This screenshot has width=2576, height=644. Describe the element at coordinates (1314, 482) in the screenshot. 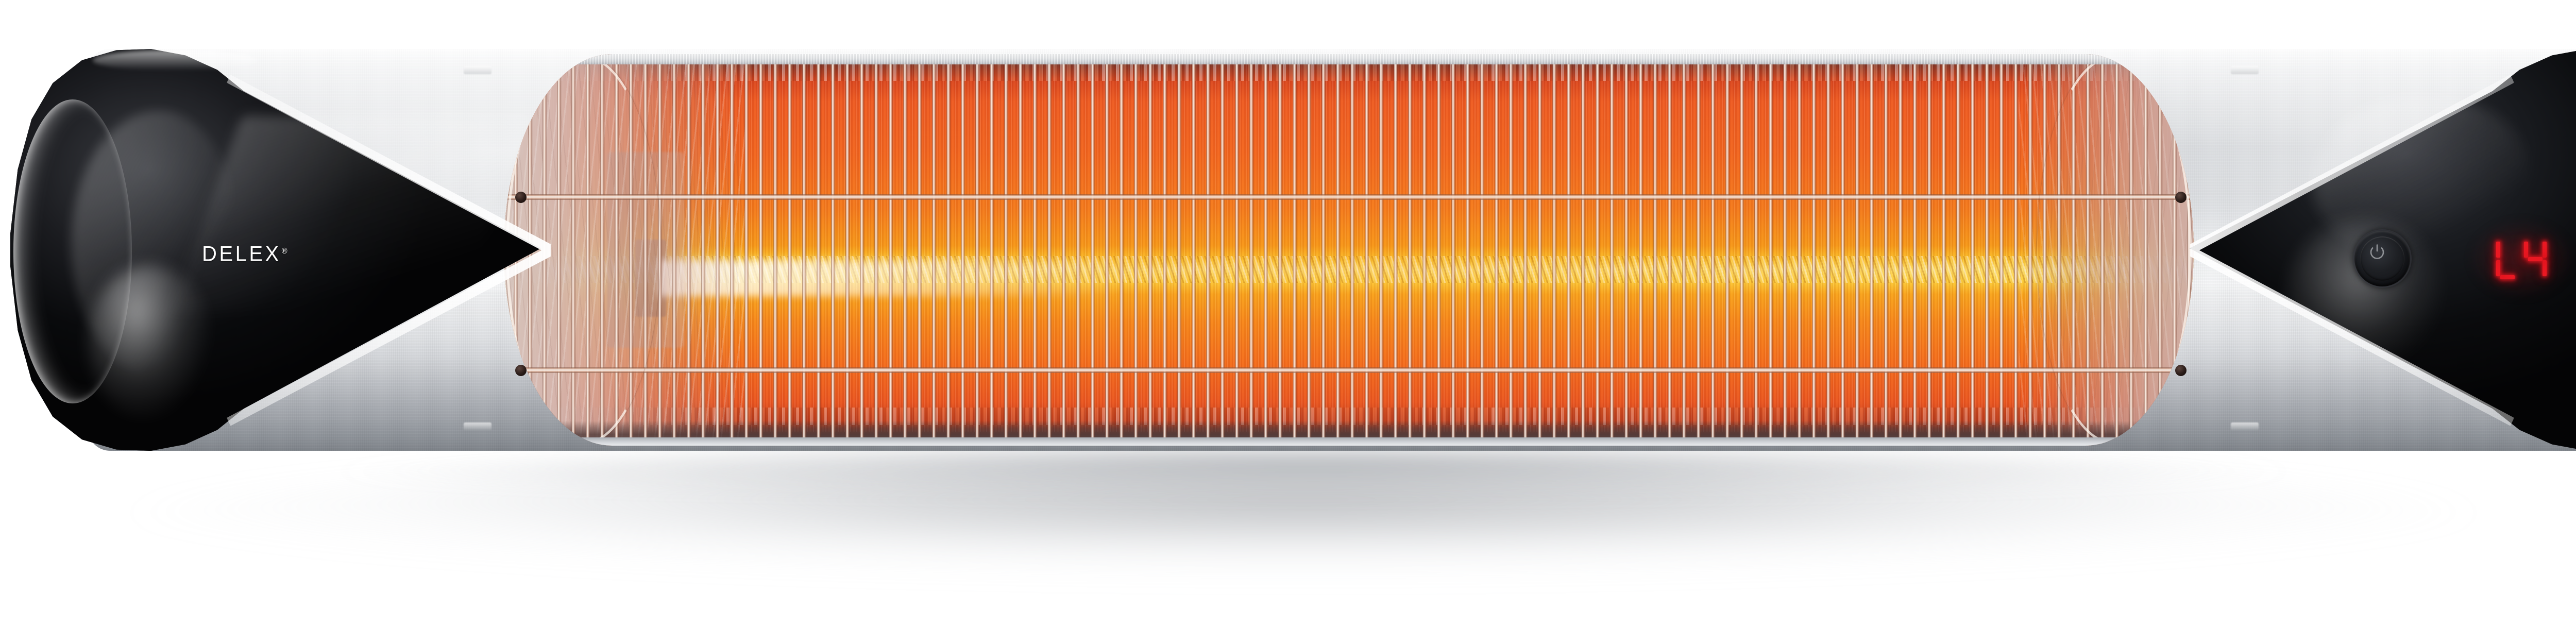

I see `drop-shadow-core` at that location.